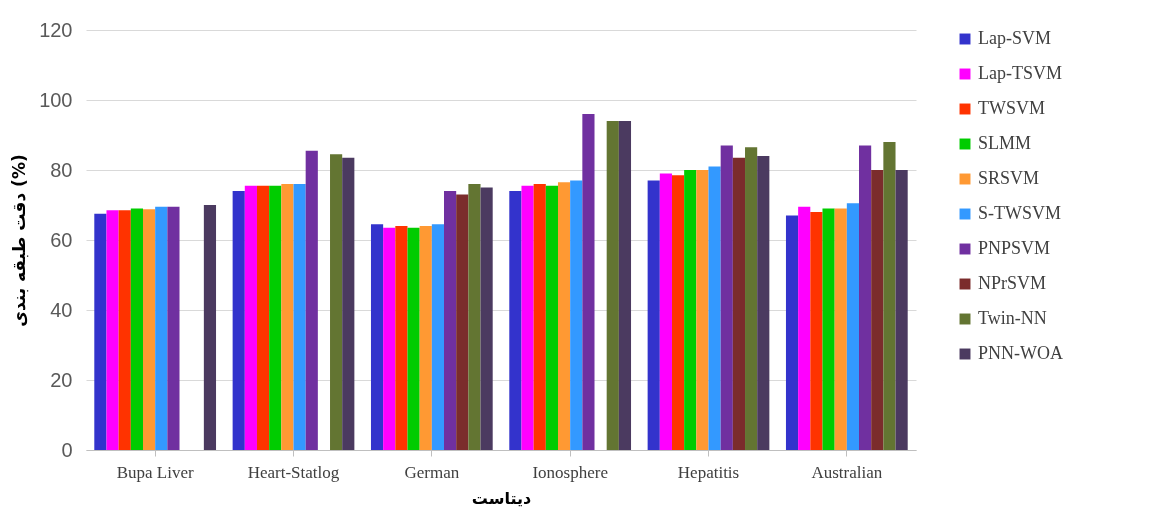  What do you see at coordinates (432, 472) in the screenshot?
I see `x-tick-label: German` at bounding box center [432, 472].